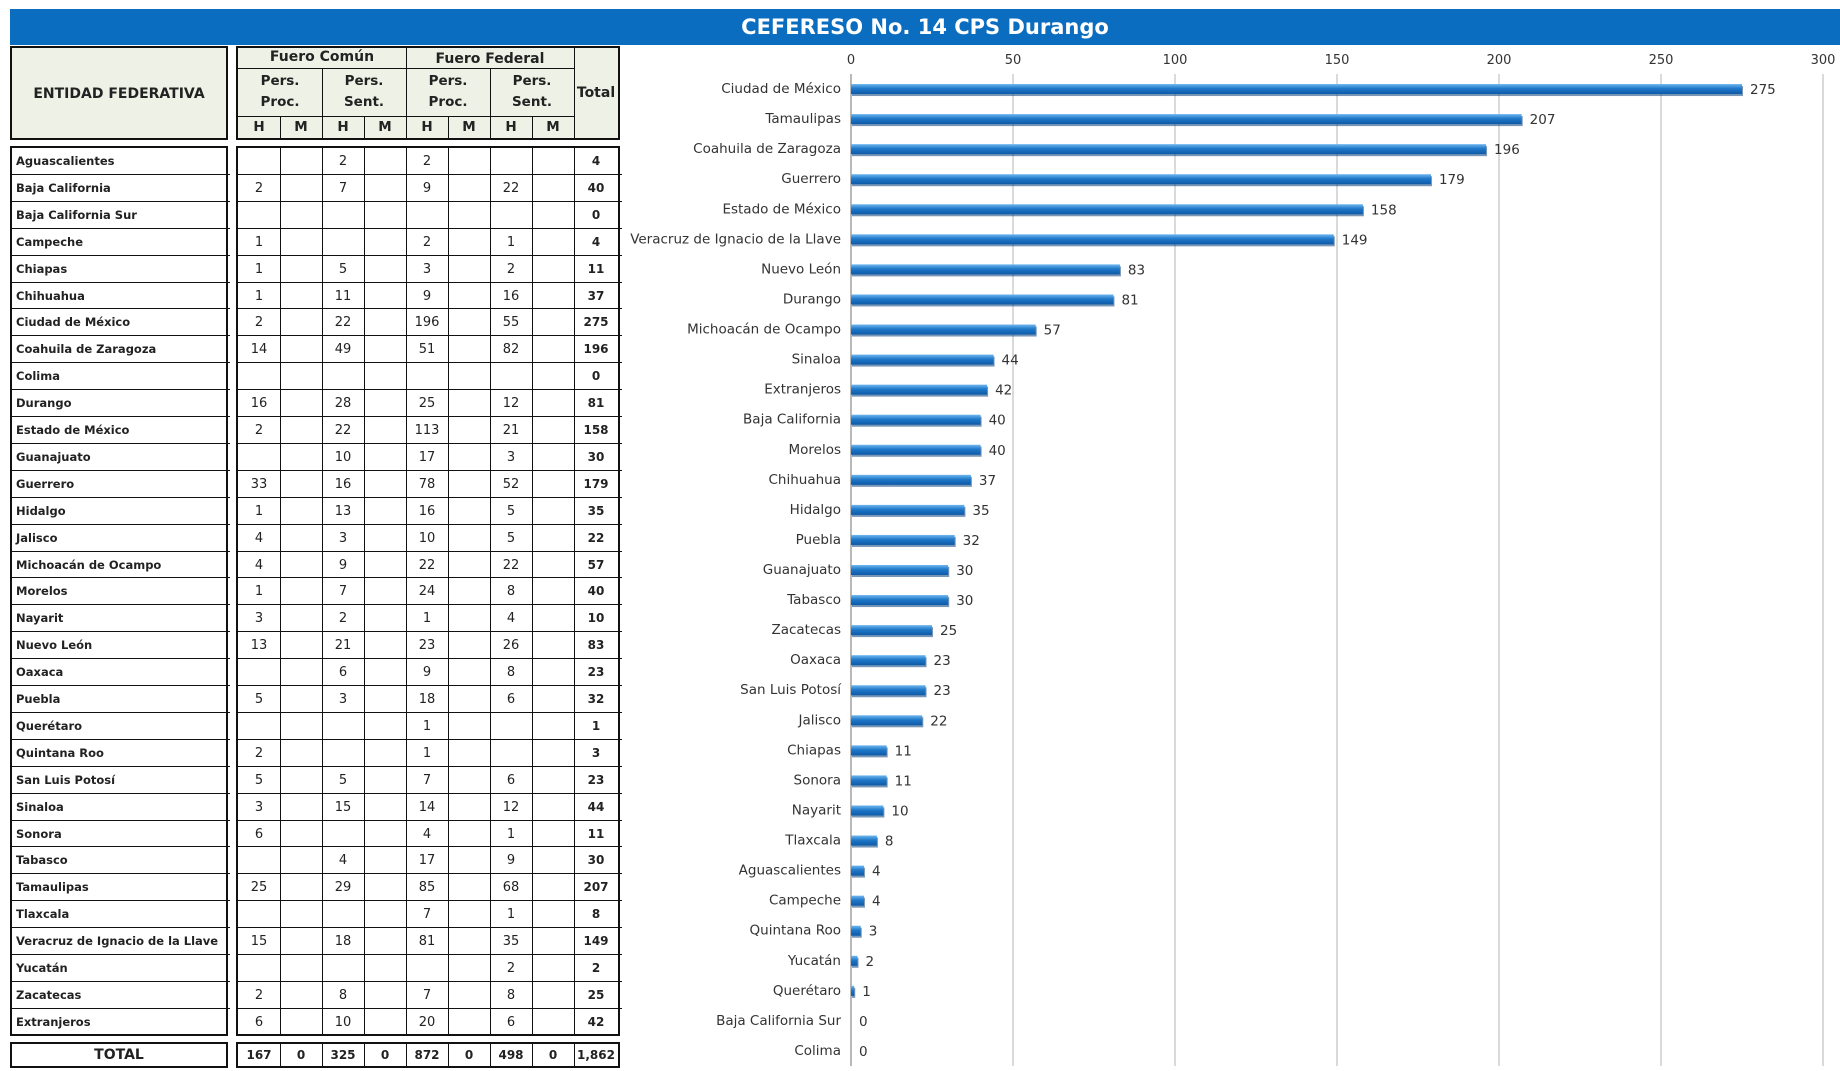  I want to click on row-value: 1, so click(259, 269).